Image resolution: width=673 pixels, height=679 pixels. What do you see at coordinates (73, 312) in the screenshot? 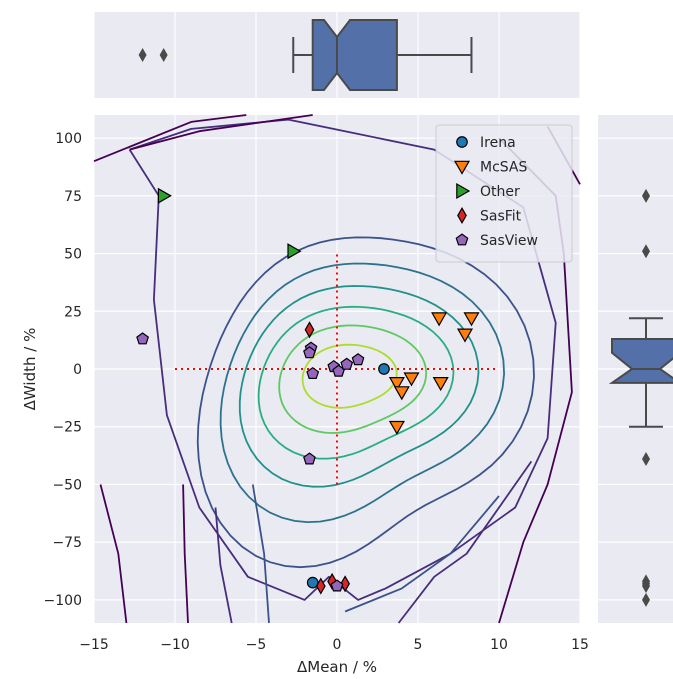
I see `y-tick-label: 25` at bounding box center [73, 312].